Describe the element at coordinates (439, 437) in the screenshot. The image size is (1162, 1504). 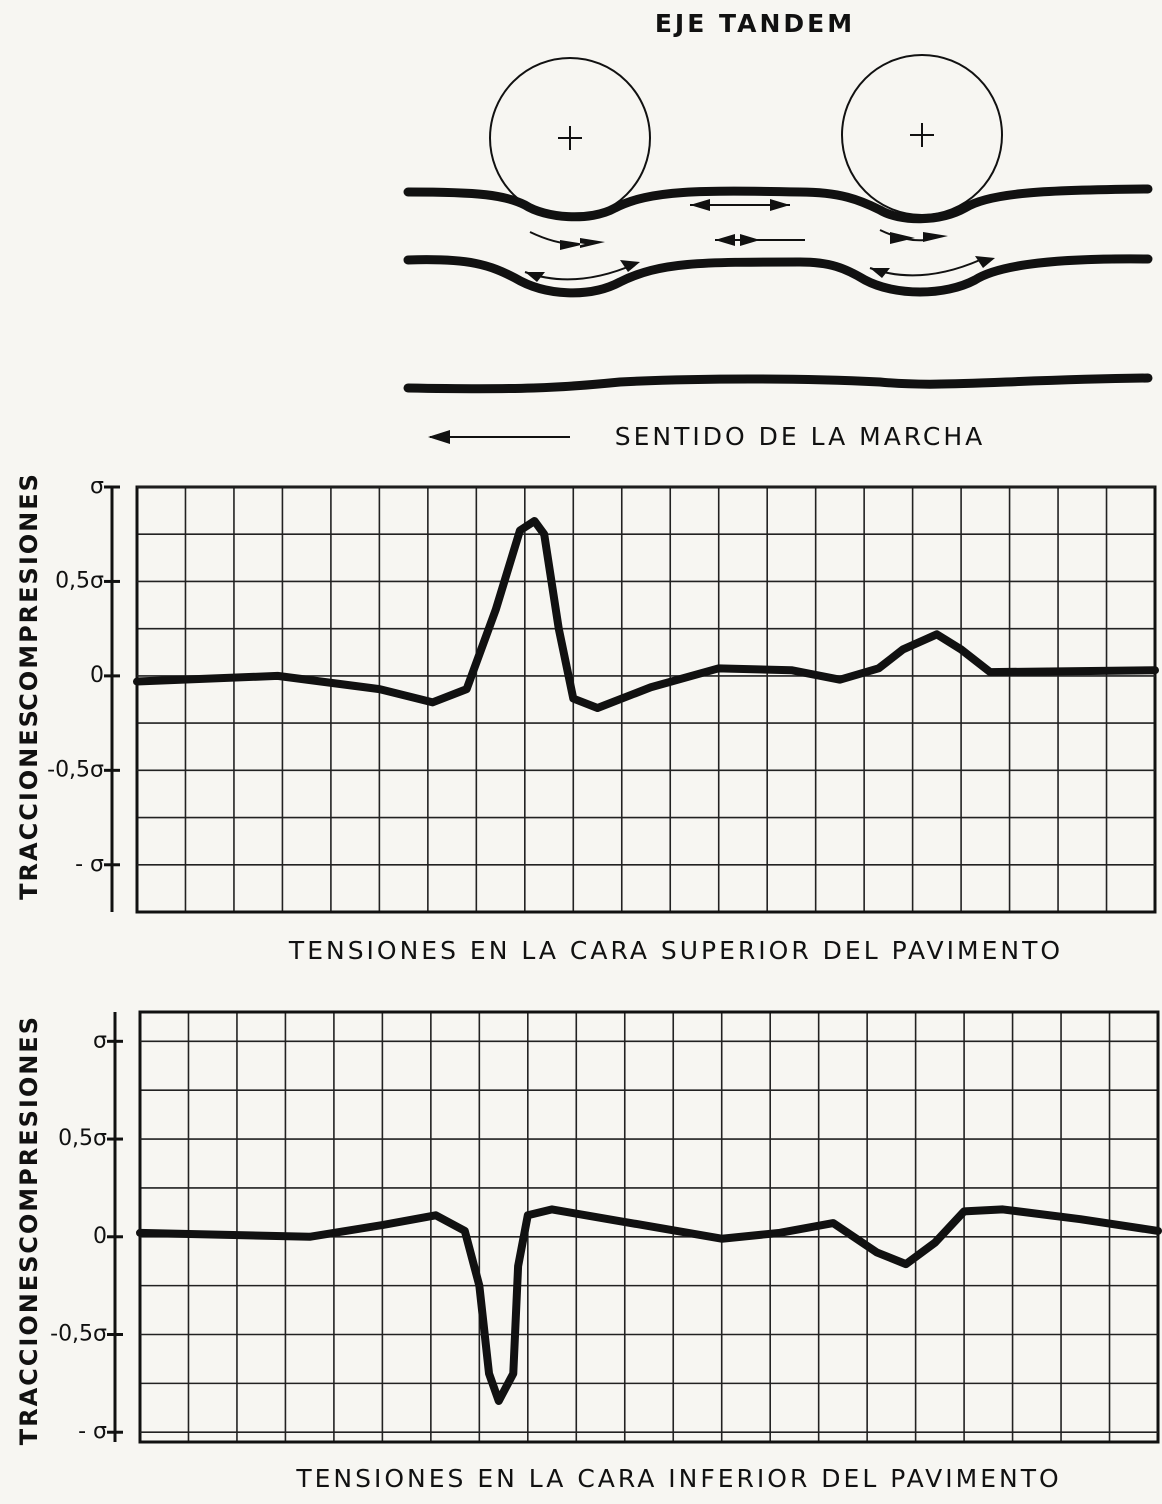
I see `direction-arrow-head` at that location.